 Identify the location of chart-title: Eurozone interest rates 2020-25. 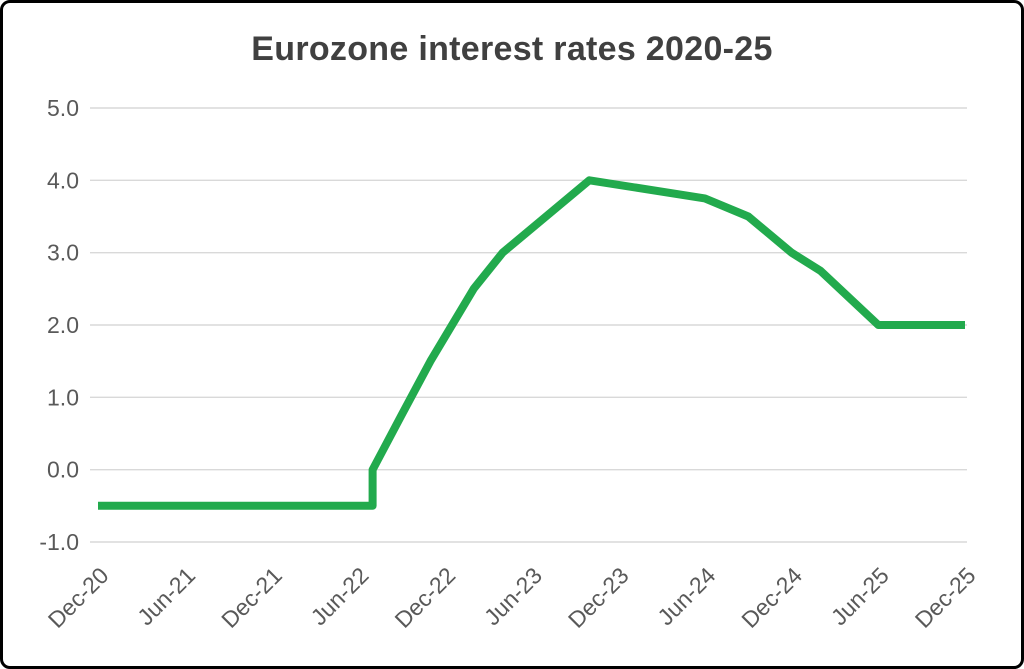
(512, 49).